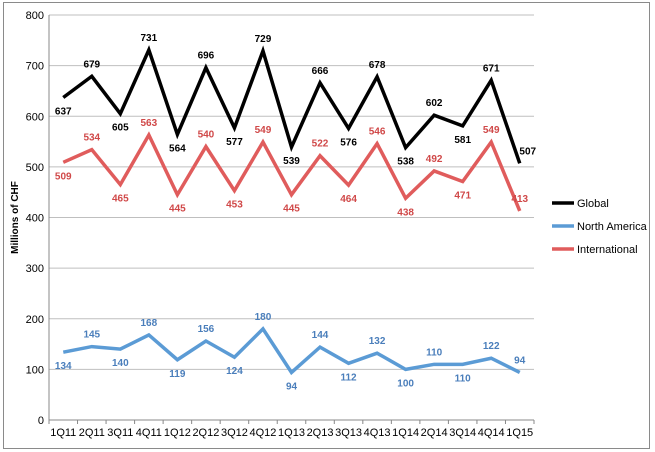 The height and width of the screenshot is (452, 655). What do you see at coordinates (434, 103) in the screenshot?
I see `data-label: 602` at bounding box center [434, 103].